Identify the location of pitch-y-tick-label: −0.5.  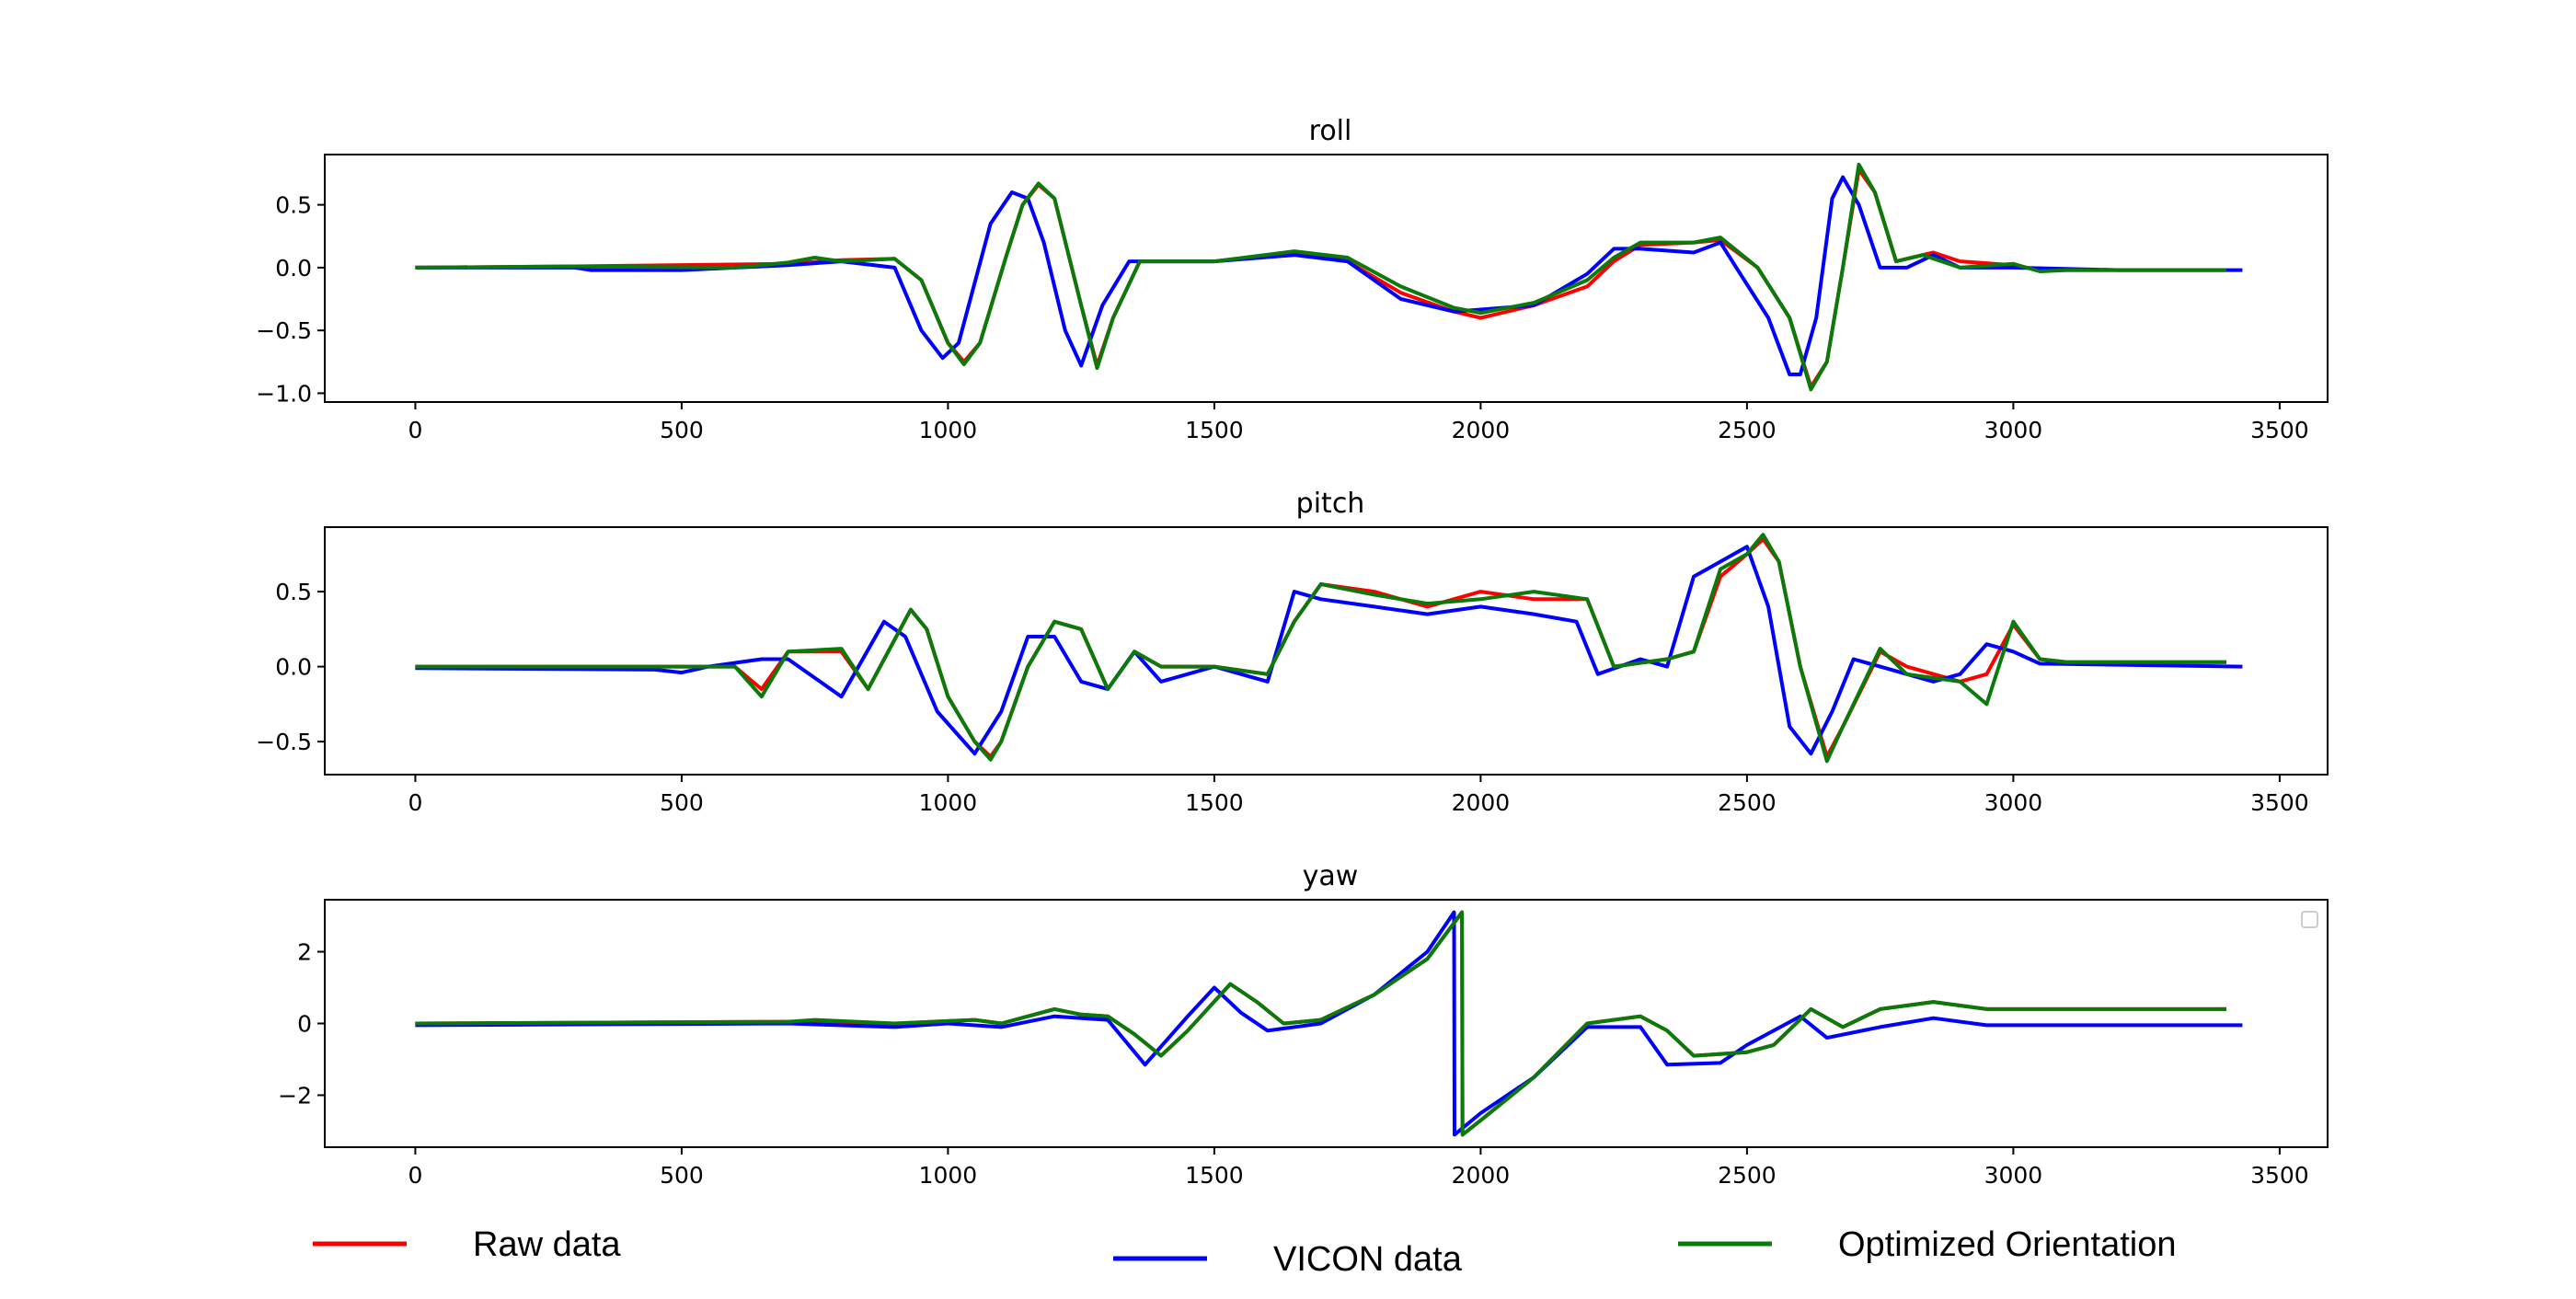
(284, 742).